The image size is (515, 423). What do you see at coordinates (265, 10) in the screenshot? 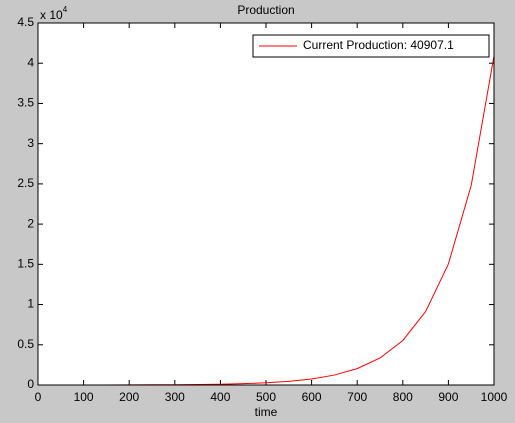
I see `chart-title: Production` at bounding box center [265, 10].